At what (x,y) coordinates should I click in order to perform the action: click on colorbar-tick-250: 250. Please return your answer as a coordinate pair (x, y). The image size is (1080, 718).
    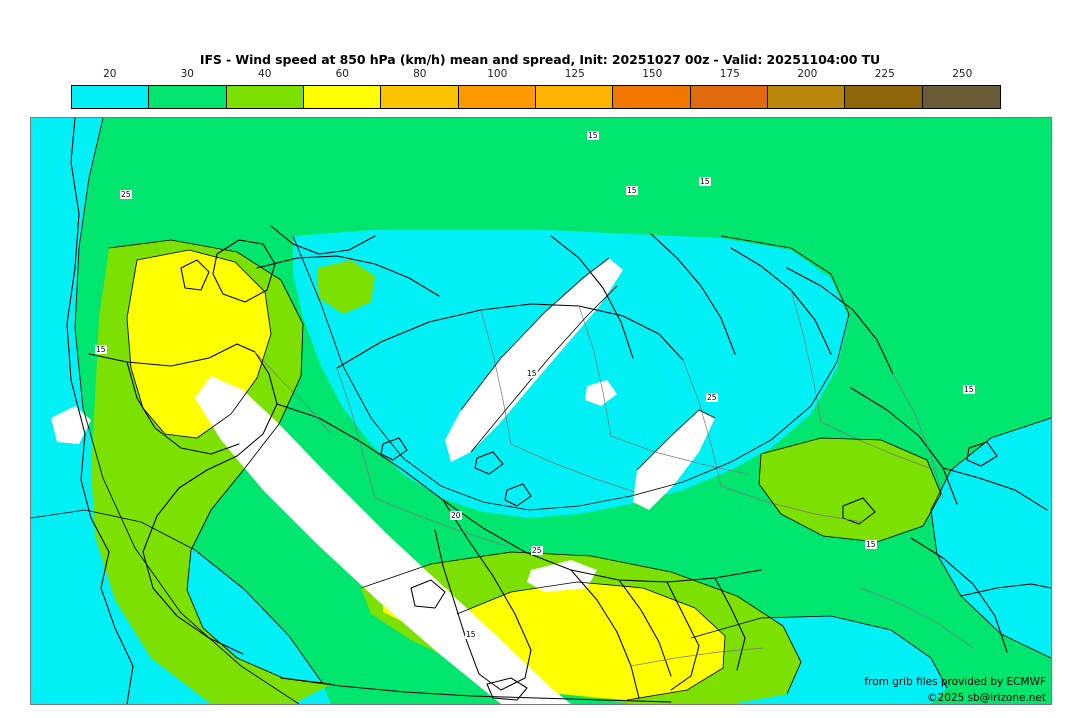
    Looking at the image, I should click on (962, 74).